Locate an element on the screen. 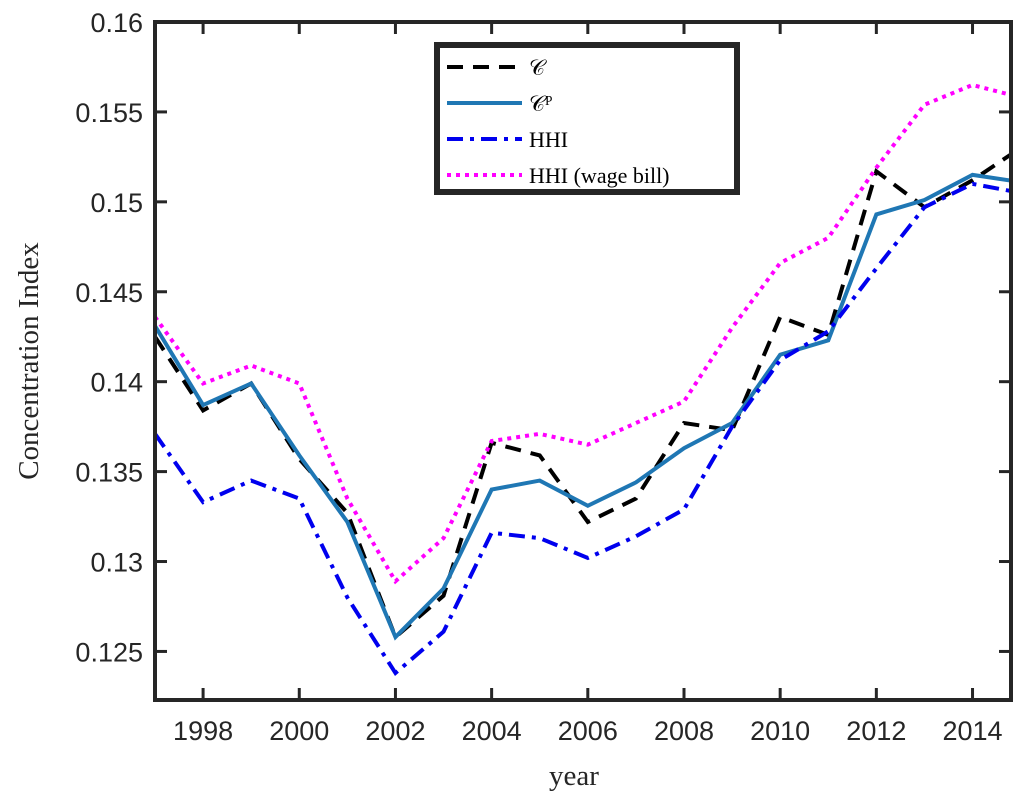 This screenshot has width=1013, height=795. x-tick-label: 2006 is located at coordinates (588, 731).